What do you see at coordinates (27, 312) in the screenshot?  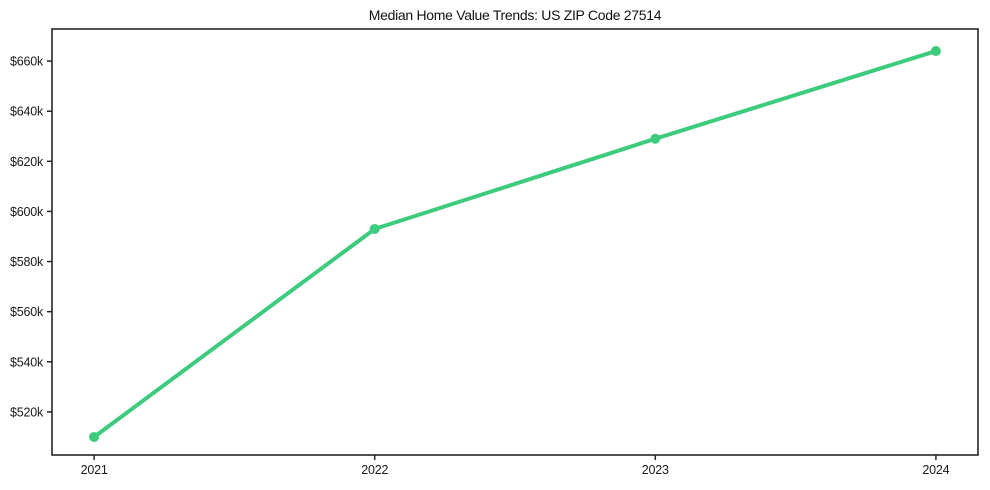 I see `y-tick-label: $560k` at bounding box center [27, 312].